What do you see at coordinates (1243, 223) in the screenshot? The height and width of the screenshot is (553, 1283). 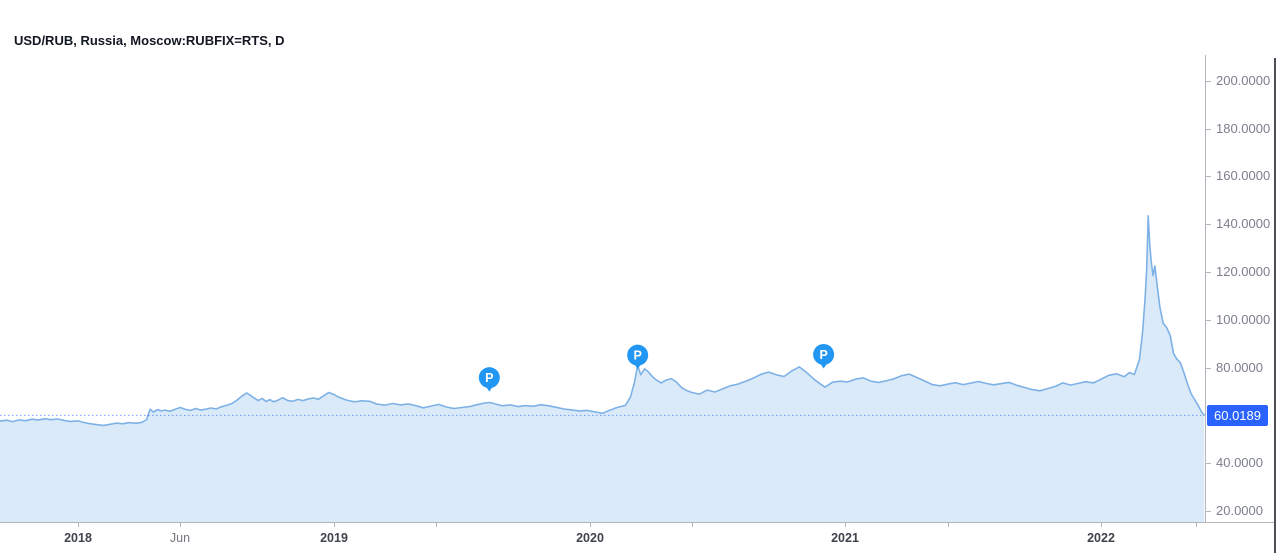 I see `price-tick-label: 140.0000` at bounding box center [1243, 223].